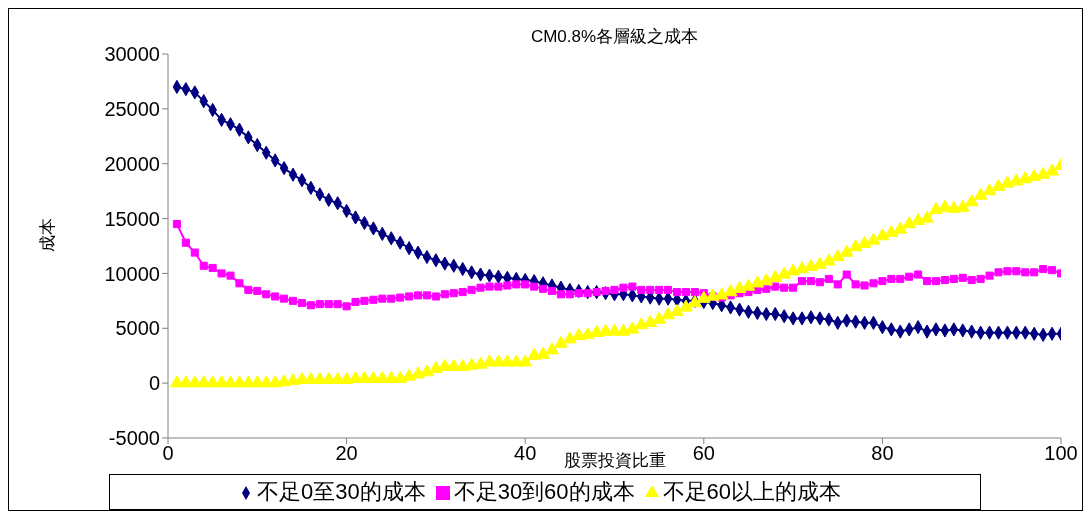 This screenshot has width=1091, height=519. What do you see at coordinates (614, 460) in the screenshot?
I see `x-axis-title: 股票投資比重` at bounding box center [614, 460].